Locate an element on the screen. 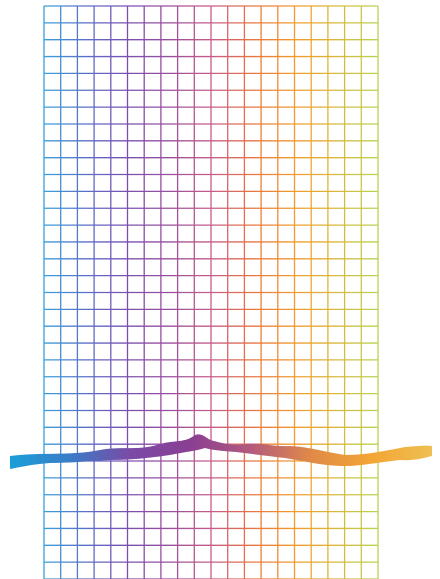  brush-stroke is located at coordinates (221, 451).